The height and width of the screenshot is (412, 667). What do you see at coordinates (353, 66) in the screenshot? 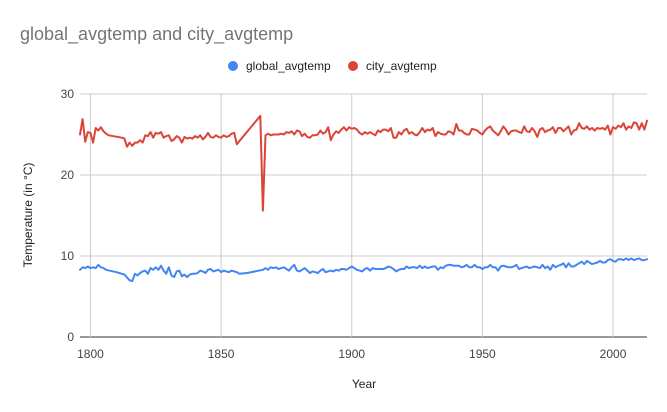
I see `legend-swatch-city` at bounding box center [353, 66].